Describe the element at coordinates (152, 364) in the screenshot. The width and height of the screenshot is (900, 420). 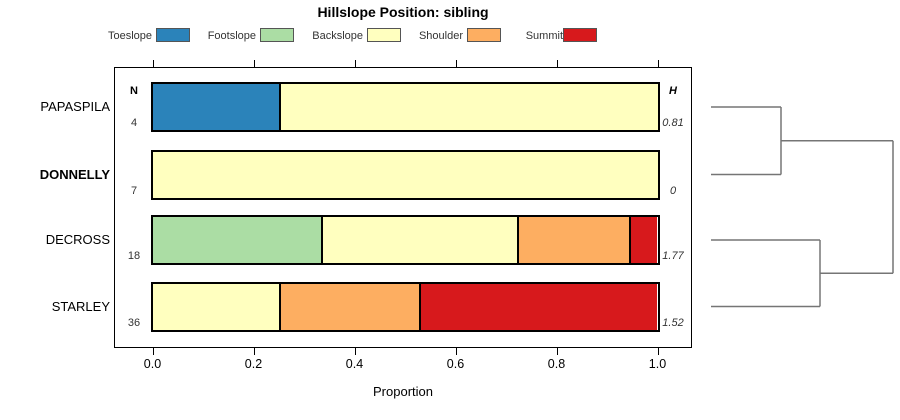
I see `x-tick-label: 0.0` at that location.